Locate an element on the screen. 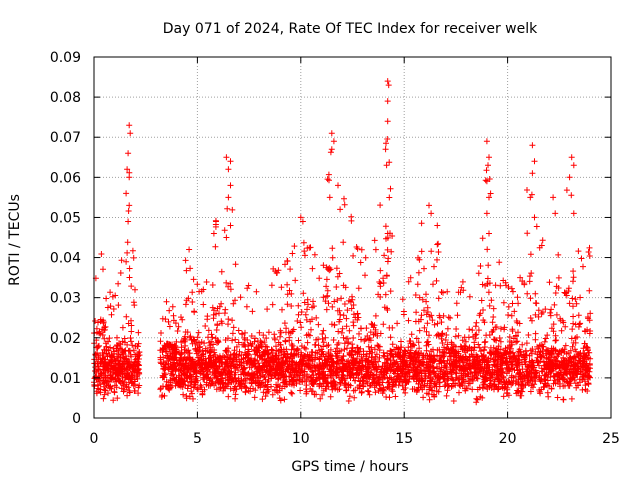 This screenshot has height=480, width=640. y-tick-label: 0.07 is located at coordinates (65, 138).